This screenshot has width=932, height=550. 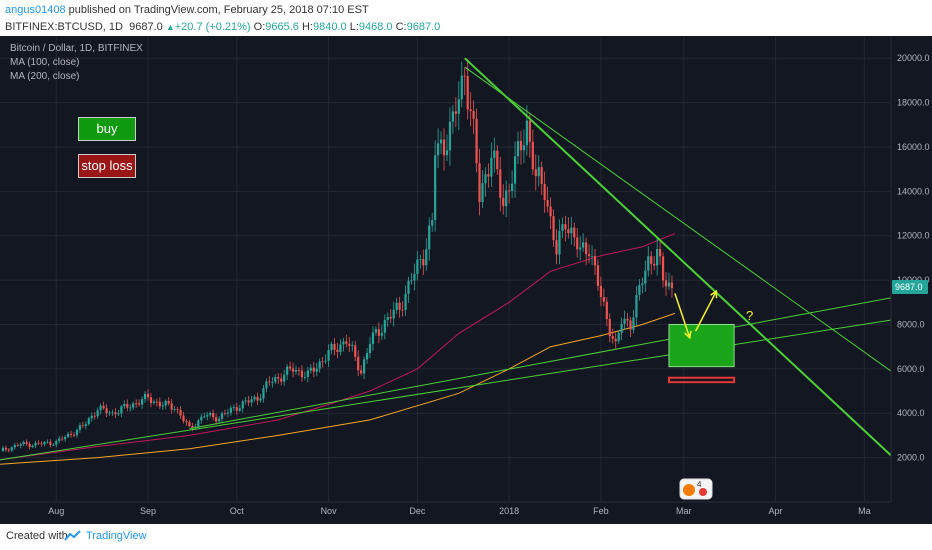 I want to click on buy-zone, so click(x=701, y=345).